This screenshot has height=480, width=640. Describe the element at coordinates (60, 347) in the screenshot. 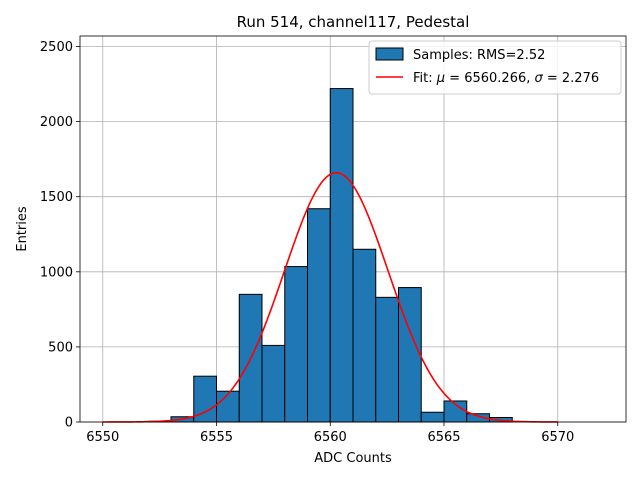

I see `y-tick-label: 500` at that location.